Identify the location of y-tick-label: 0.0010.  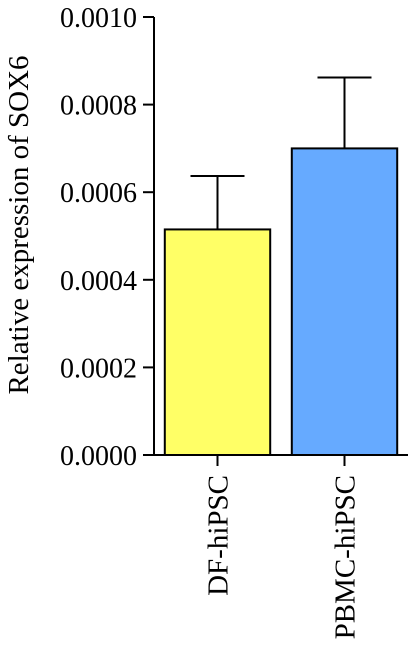
(98, 18).